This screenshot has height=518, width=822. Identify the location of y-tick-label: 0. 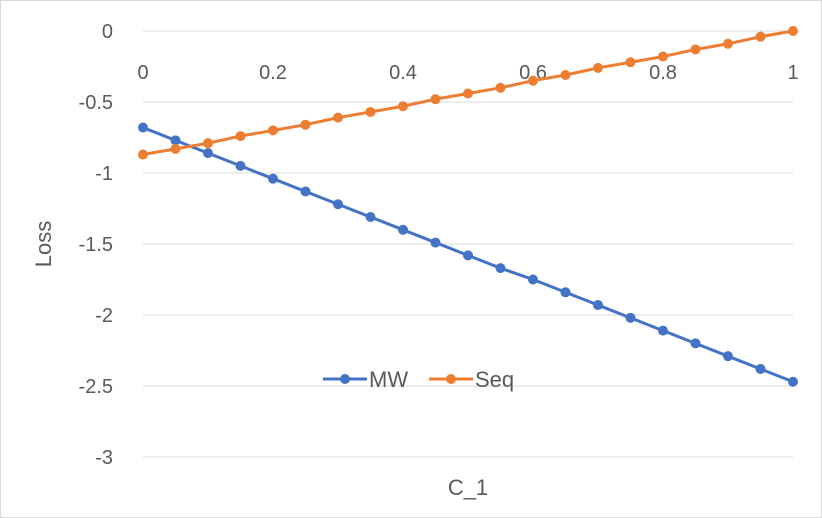
(107, 32).